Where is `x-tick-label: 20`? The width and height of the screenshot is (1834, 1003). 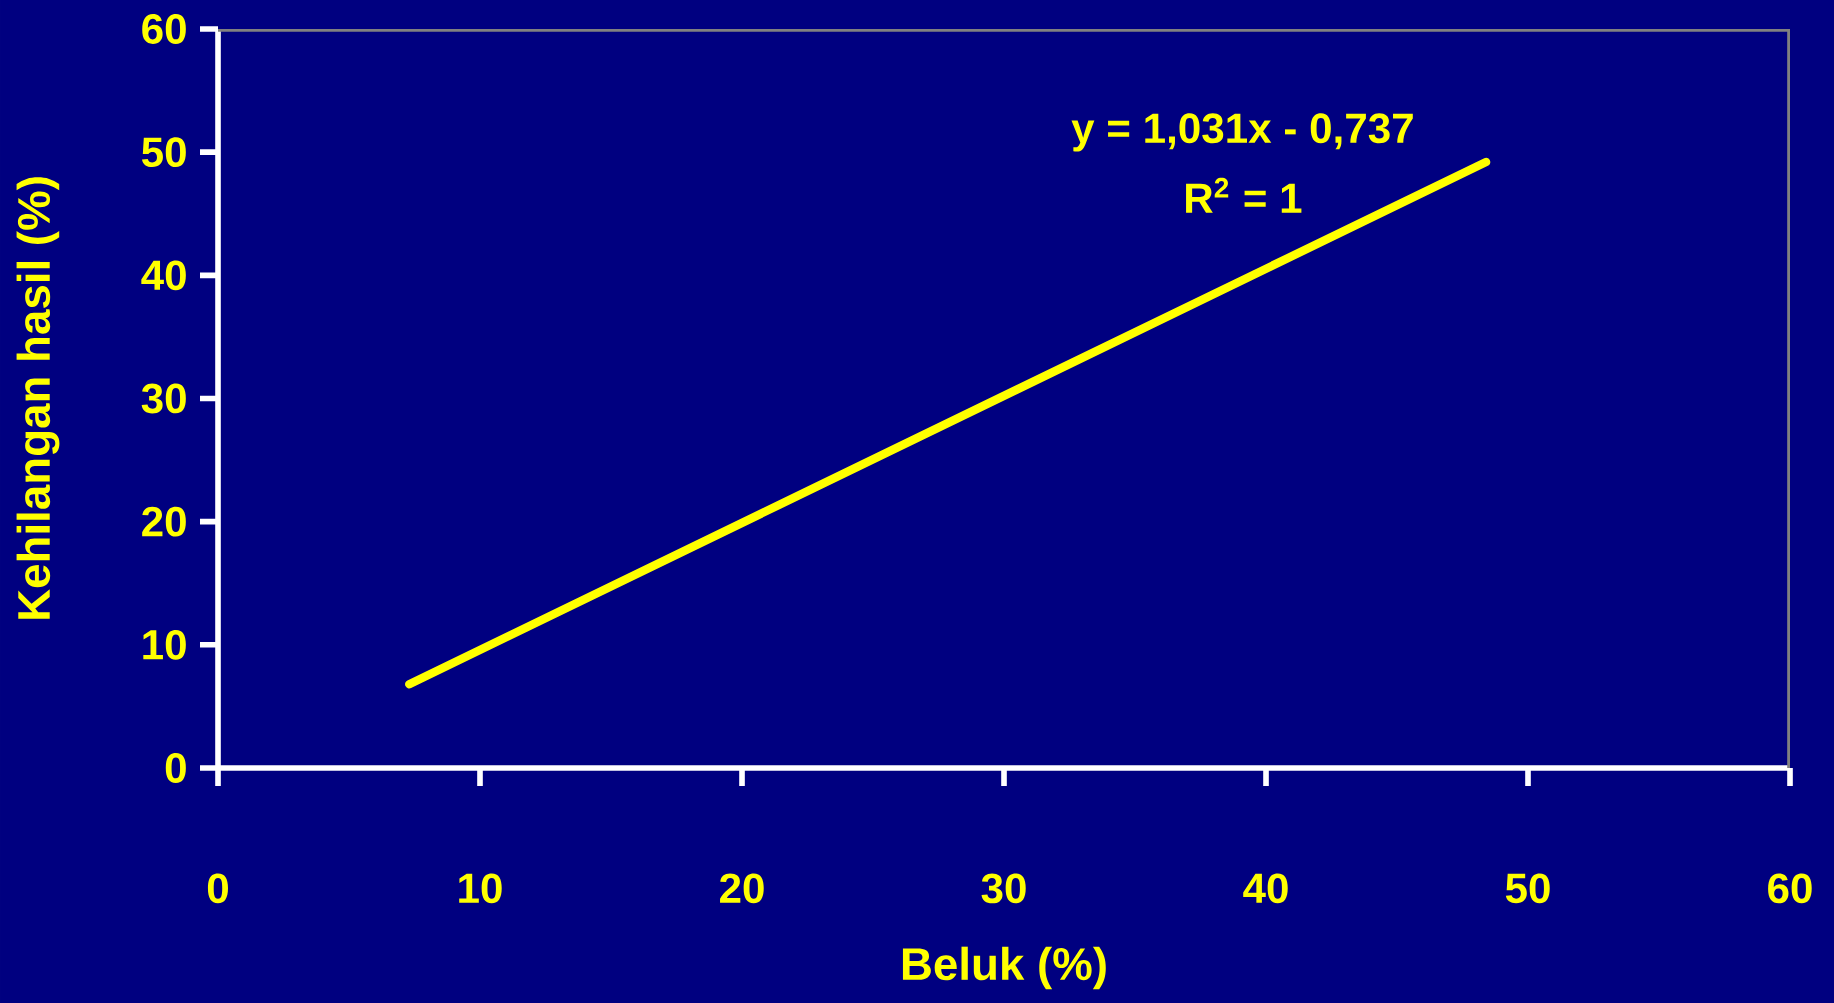
x-tick-label: 20 is located at coordinates (742, 888).